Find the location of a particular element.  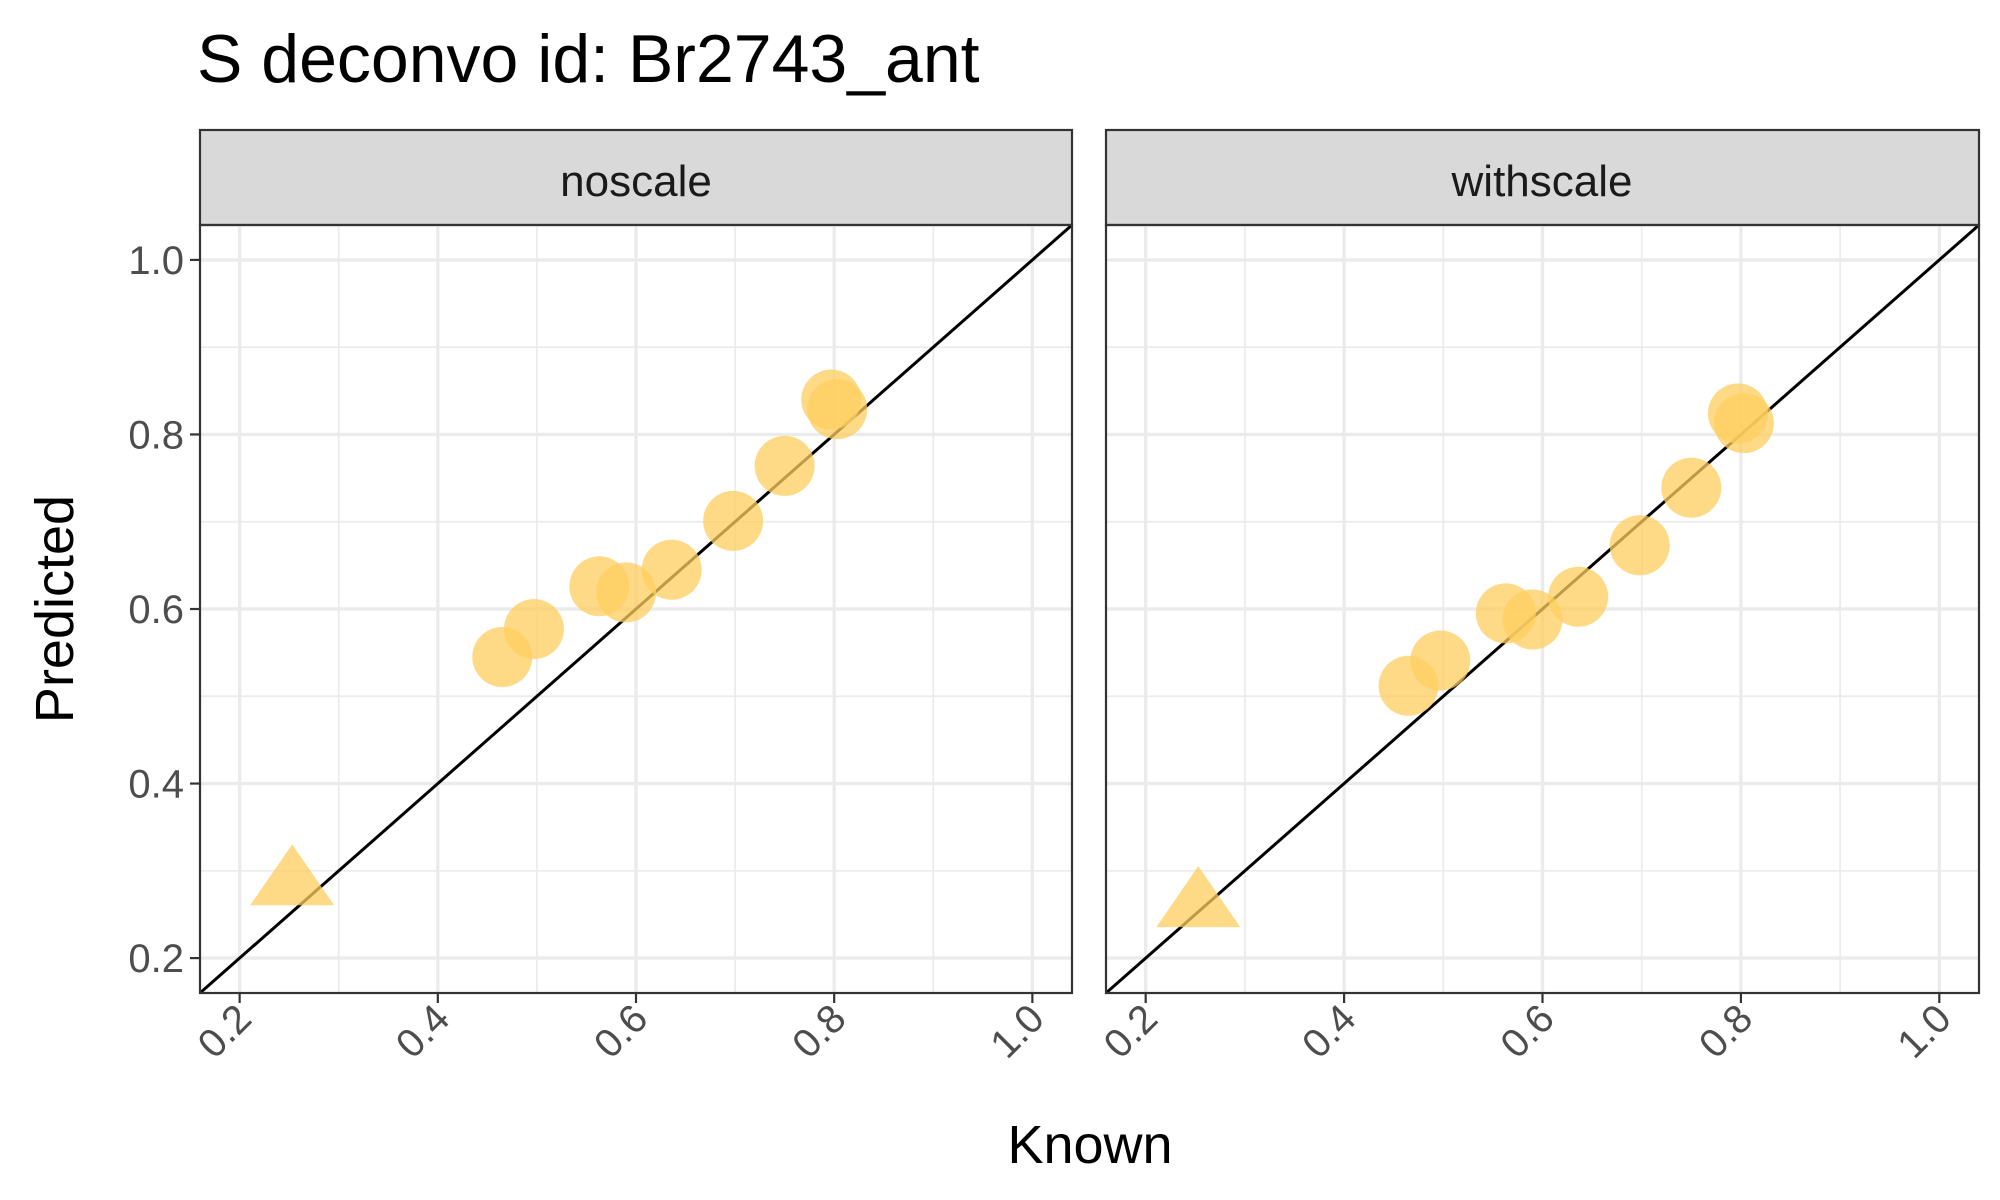

y-axis-title: Predicted is located at coordinates (55, 609).